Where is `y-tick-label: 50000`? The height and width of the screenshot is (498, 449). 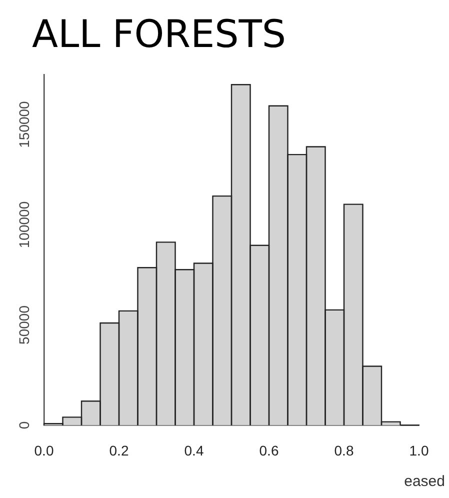
y-tick-label: 50000 is located at coordinates (24, 324).